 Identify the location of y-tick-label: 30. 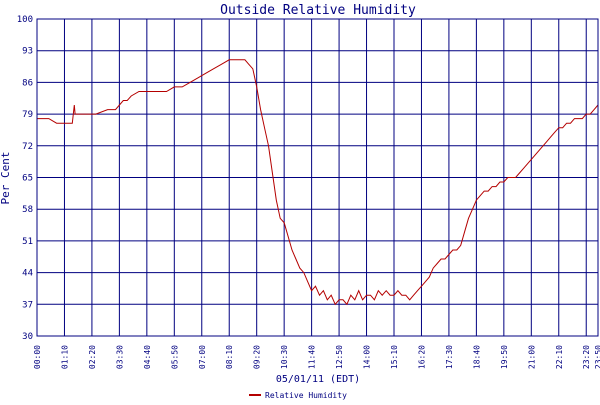
(27, 337).